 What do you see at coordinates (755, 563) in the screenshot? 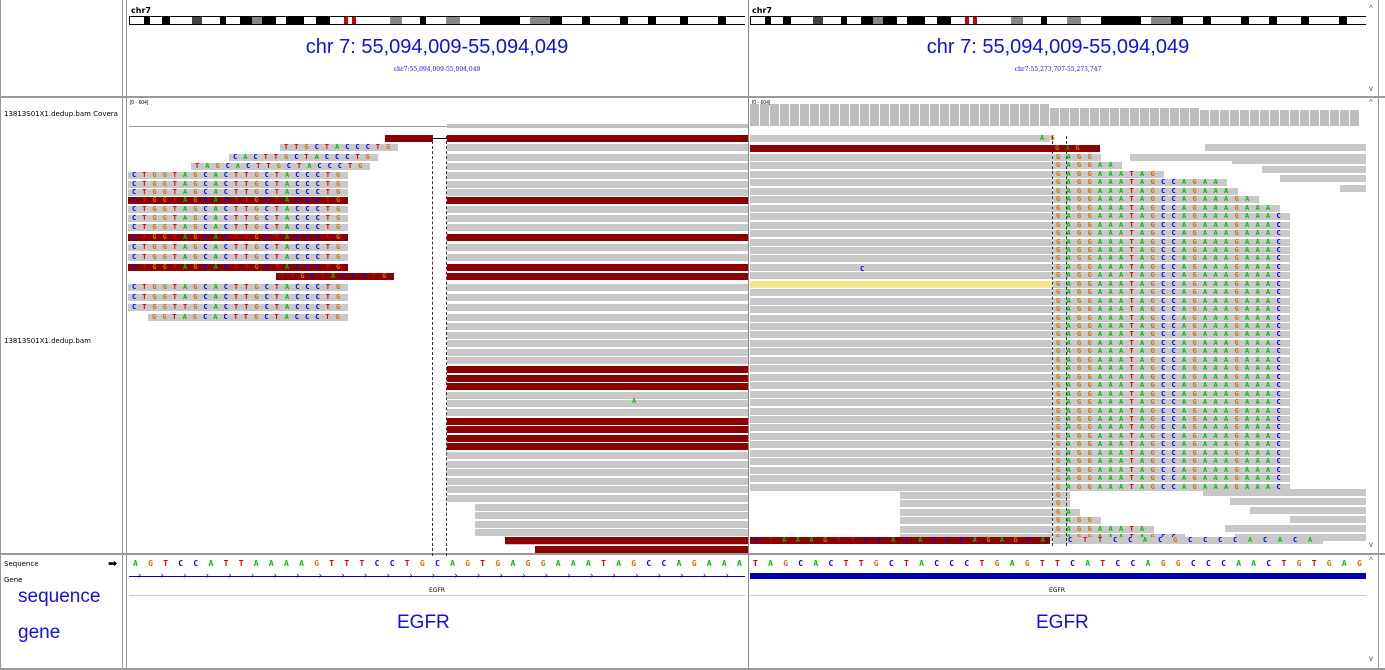
I see `sequence-base: T` at bounding box center [755, 563].